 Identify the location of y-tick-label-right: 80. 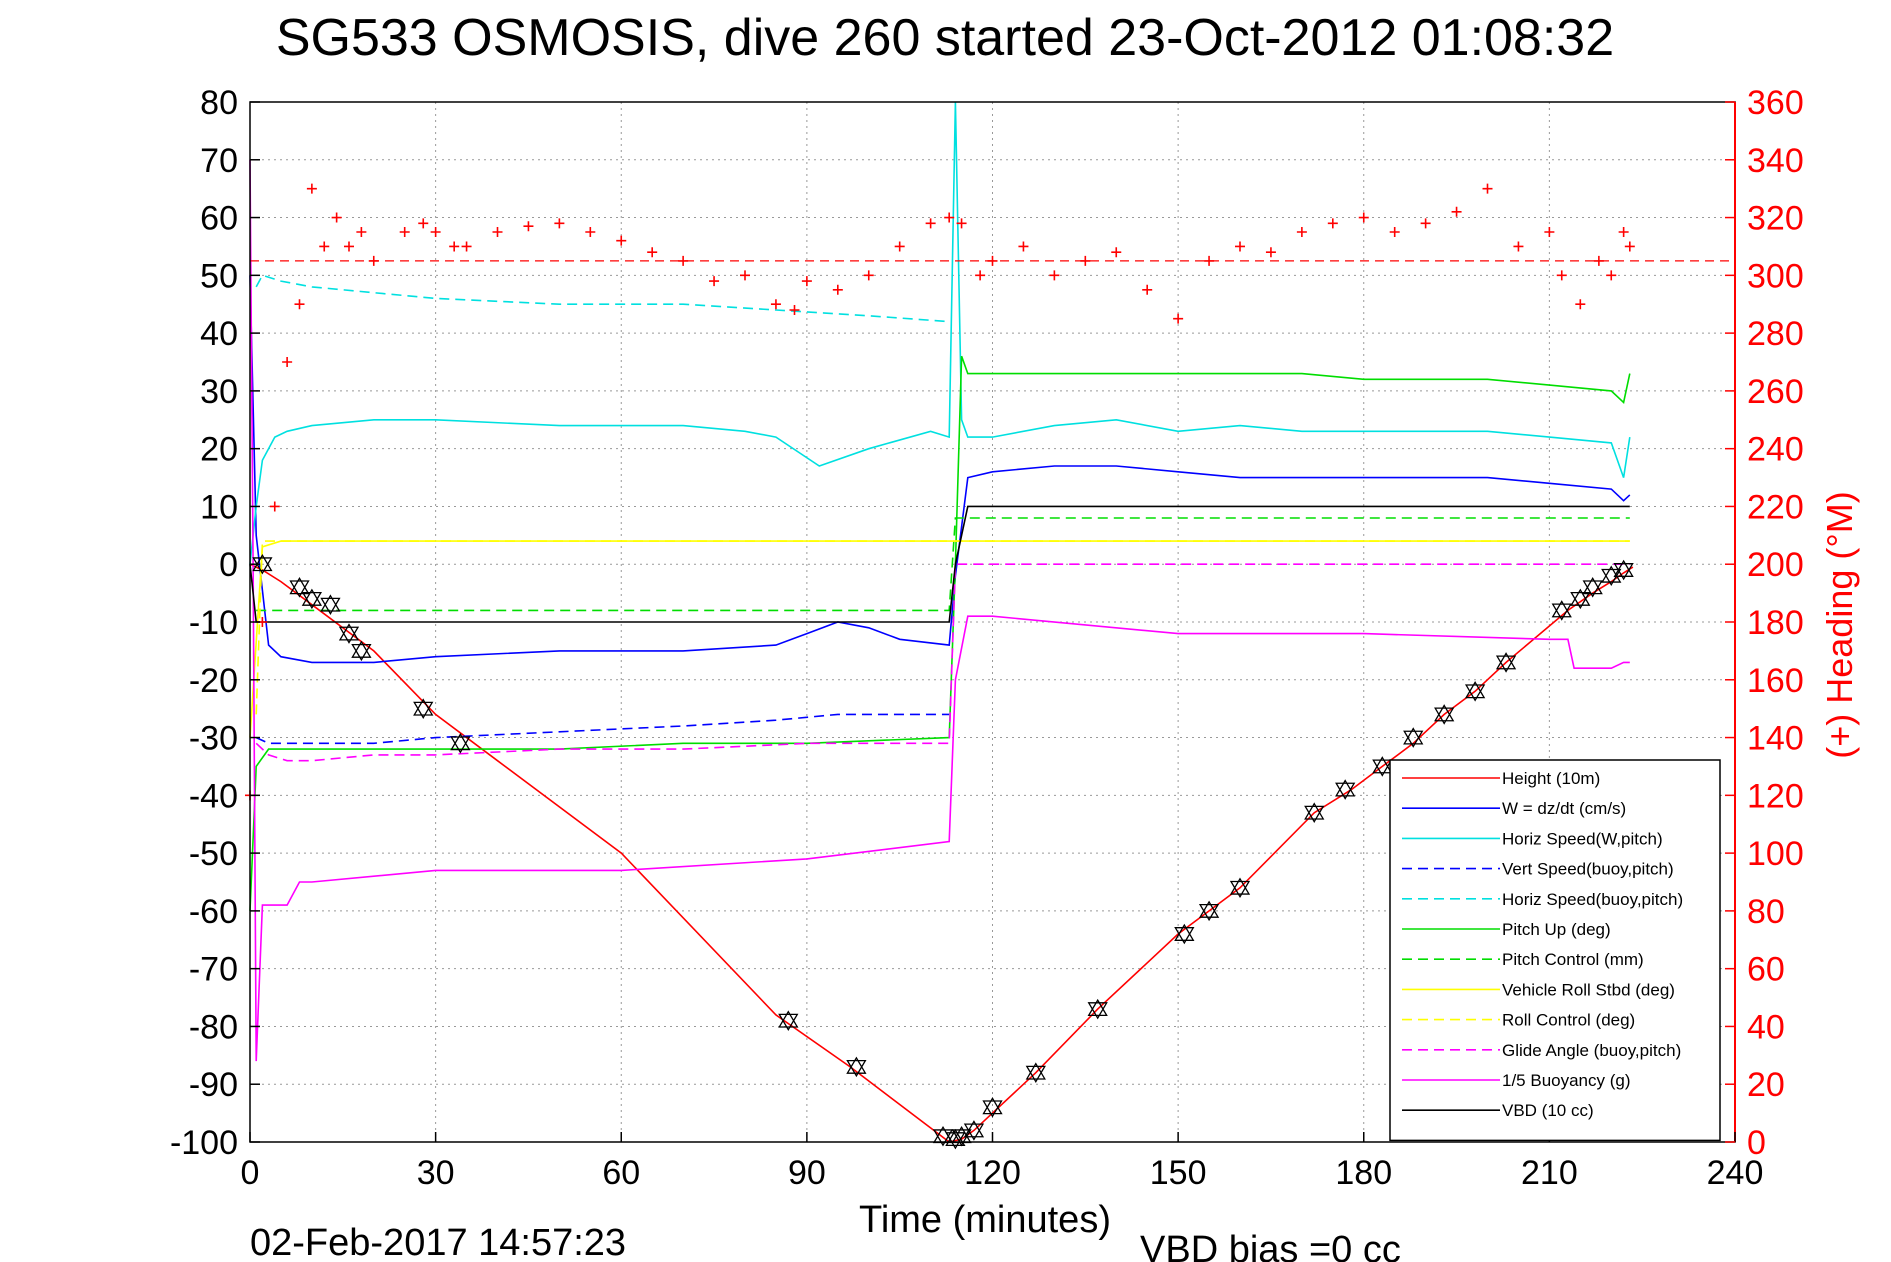
(1766, 912).